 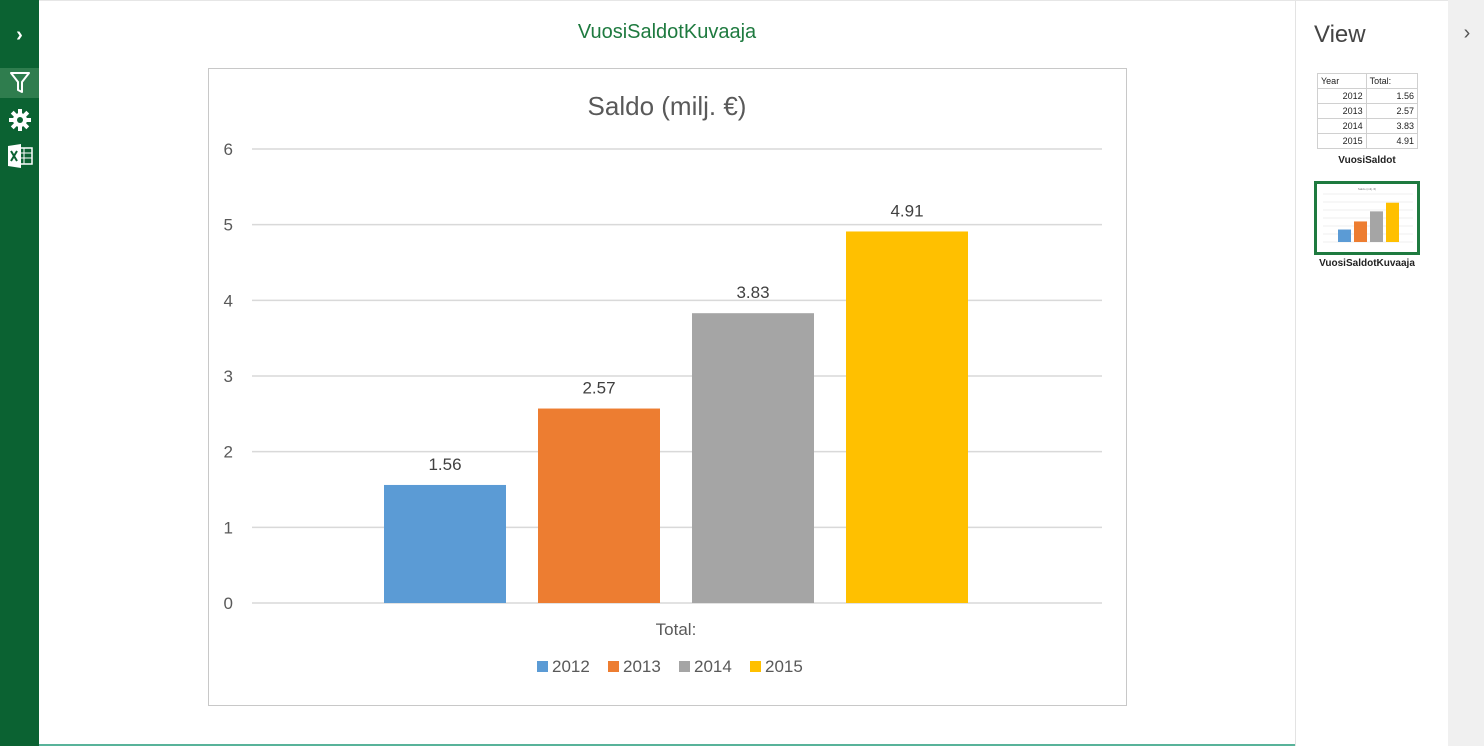 I want to click on excel-button, so click(x=19, y=156).